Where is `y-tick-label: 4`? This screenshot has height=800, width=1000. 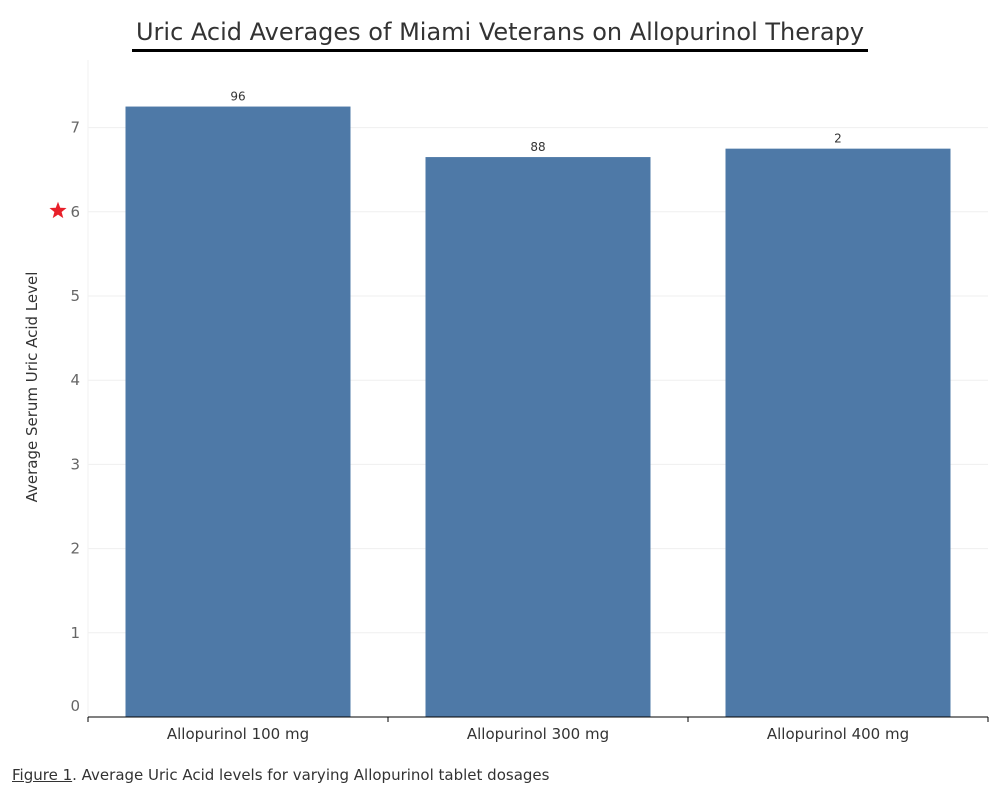 y-tick-label: 4 is located at coordinates (75, 380).